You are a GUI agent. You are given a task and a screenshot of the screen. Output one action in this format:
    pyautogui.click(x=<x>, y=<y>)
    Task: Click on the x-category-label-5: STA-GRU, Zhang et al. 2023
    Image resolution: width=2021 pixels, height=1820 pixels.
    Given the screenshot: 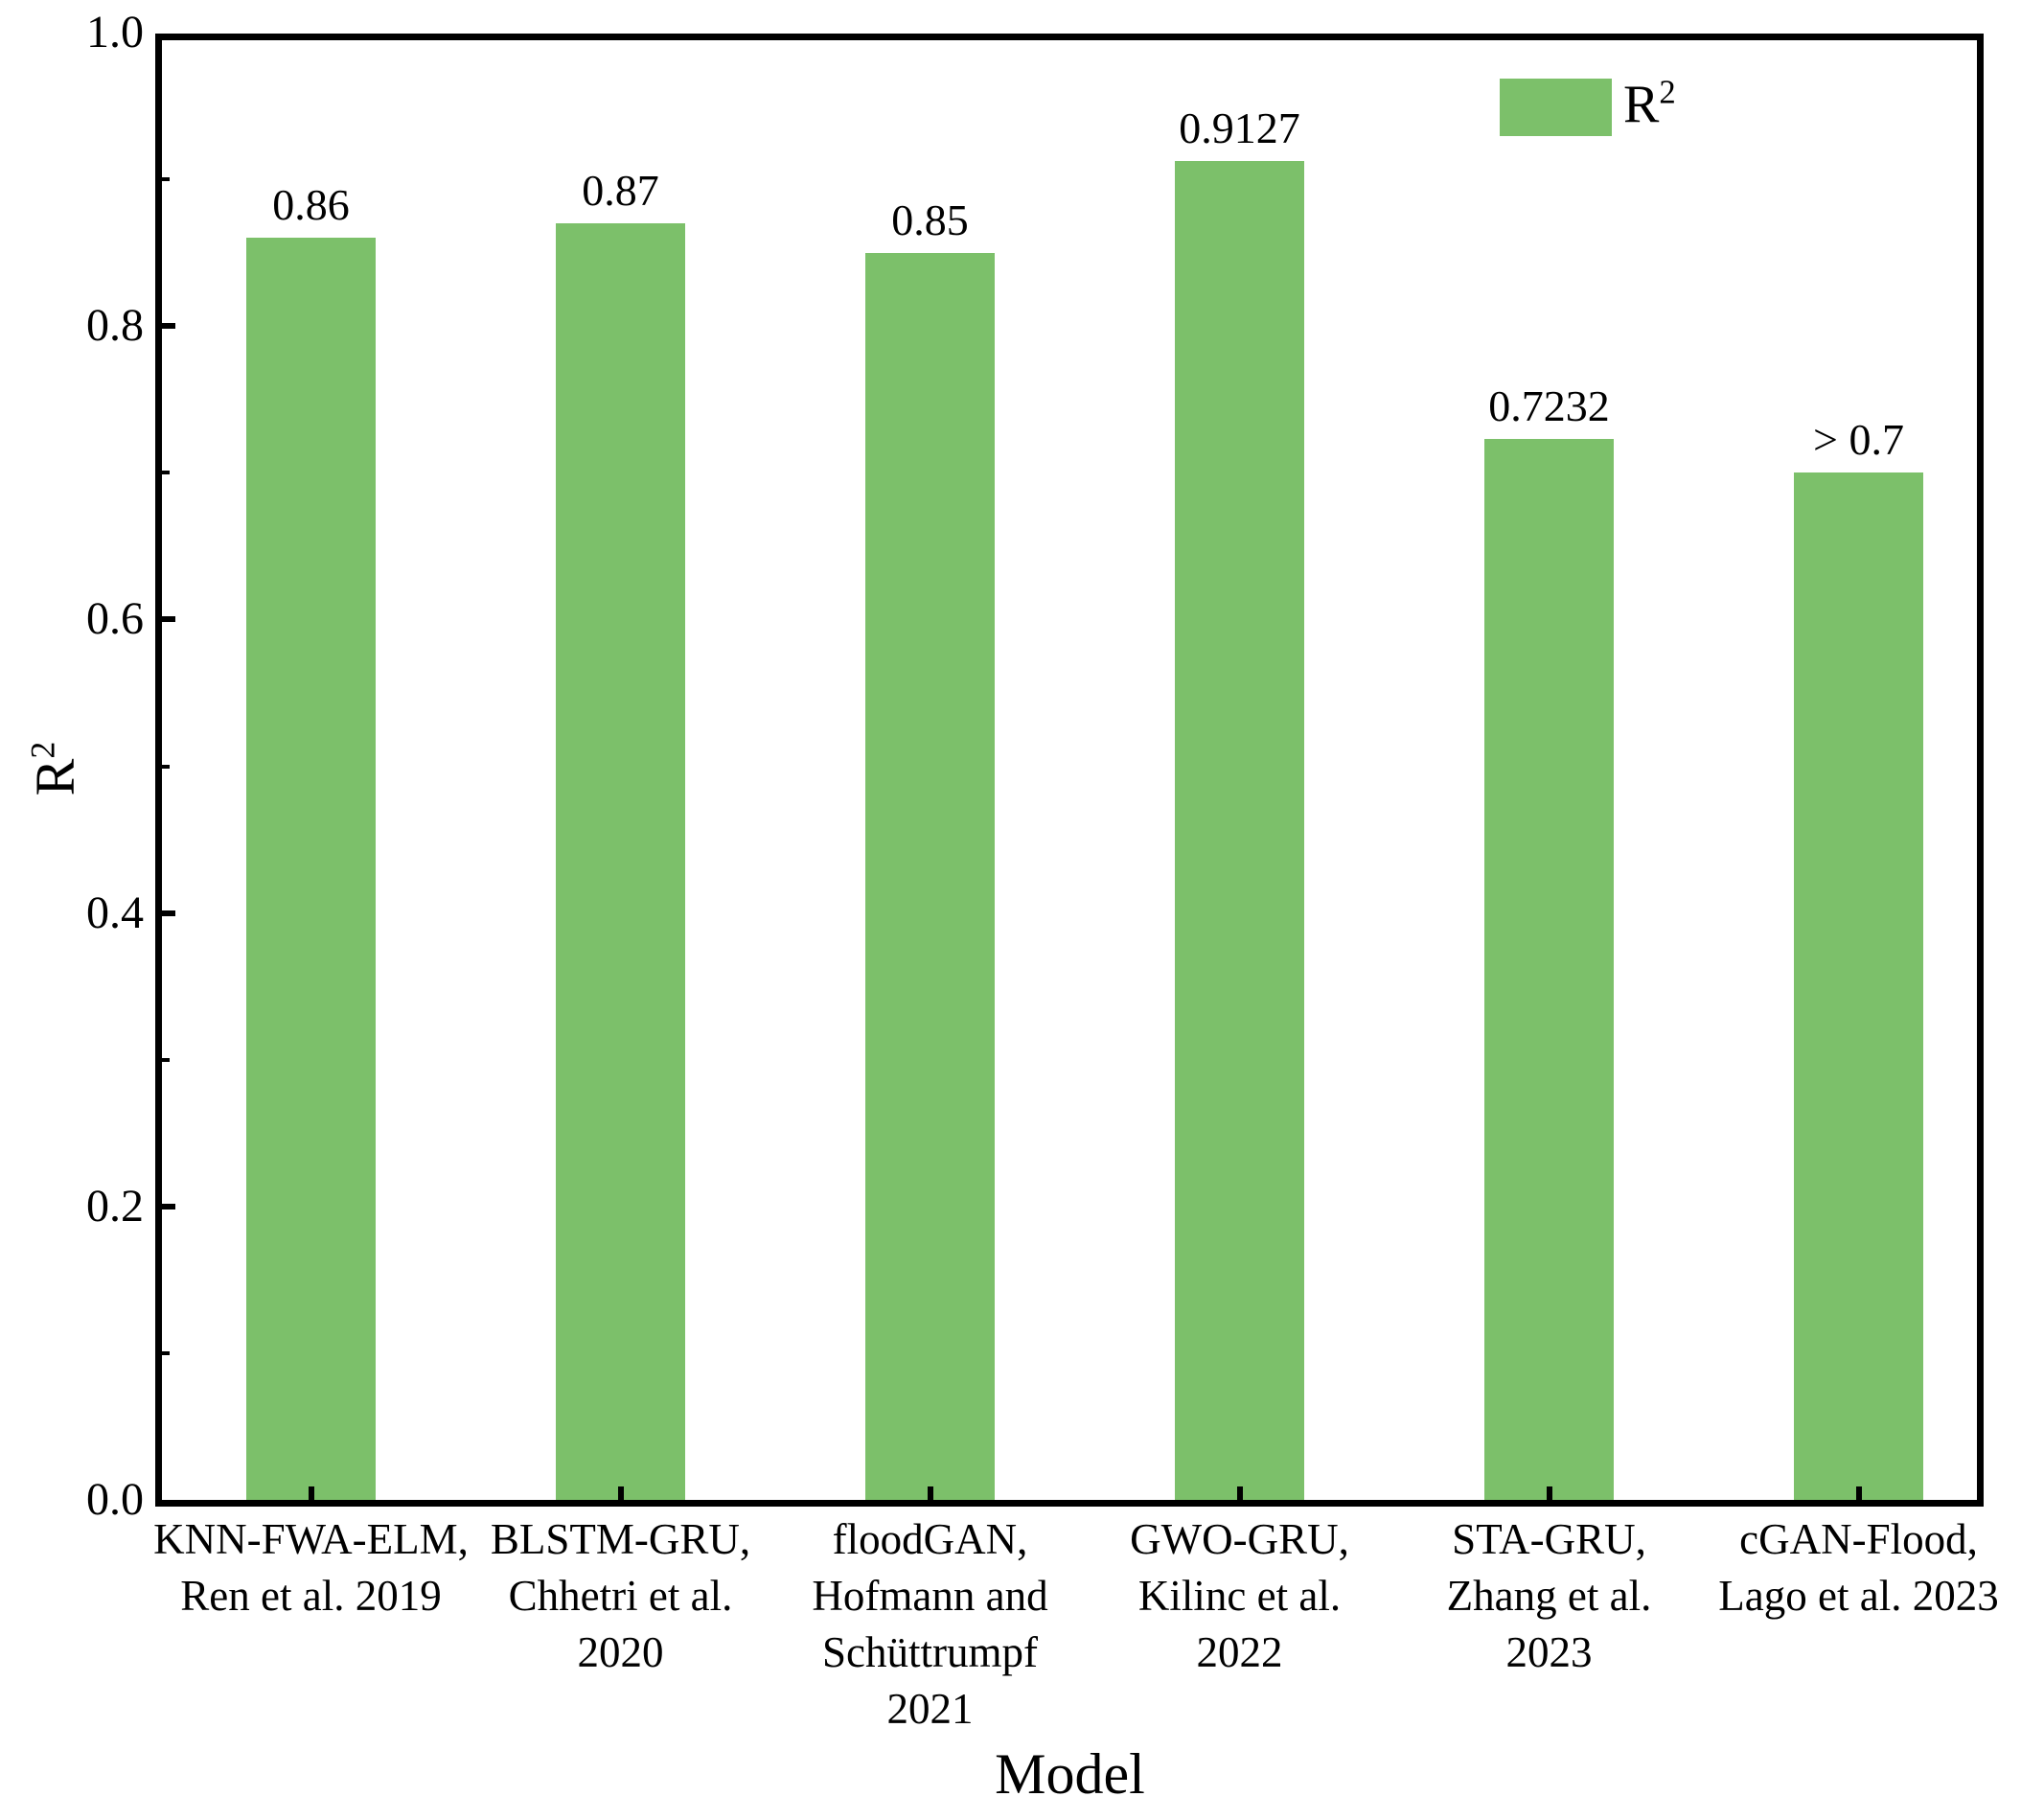 What is the action you would take?
    pyautogui.click(x=1549, y=1596)
    